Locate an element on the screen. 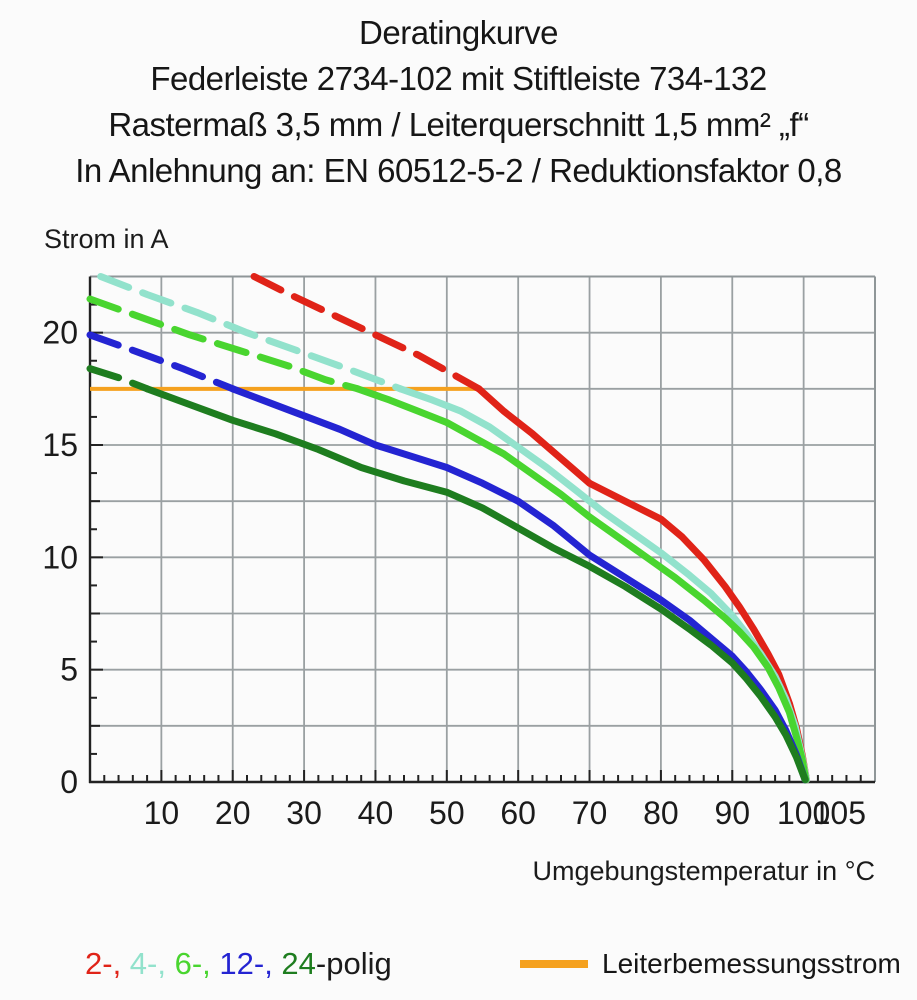 Image resolution: width=917 pixels, height=1000 pixels. x-tick-label-90: 90 is located at coordinates (732, 813).